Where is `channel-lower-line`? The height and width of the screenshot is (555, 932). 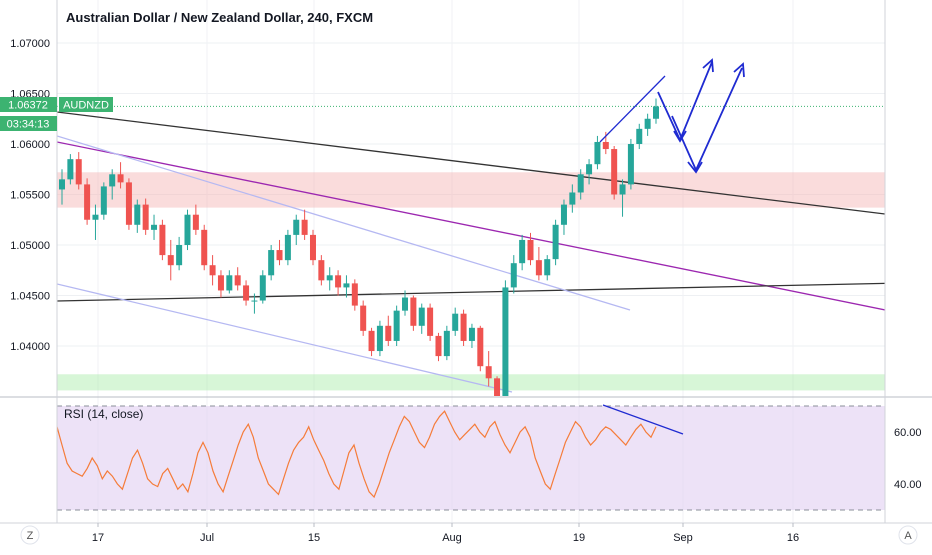 channel-lower-line is located at coordinates (285, 338).